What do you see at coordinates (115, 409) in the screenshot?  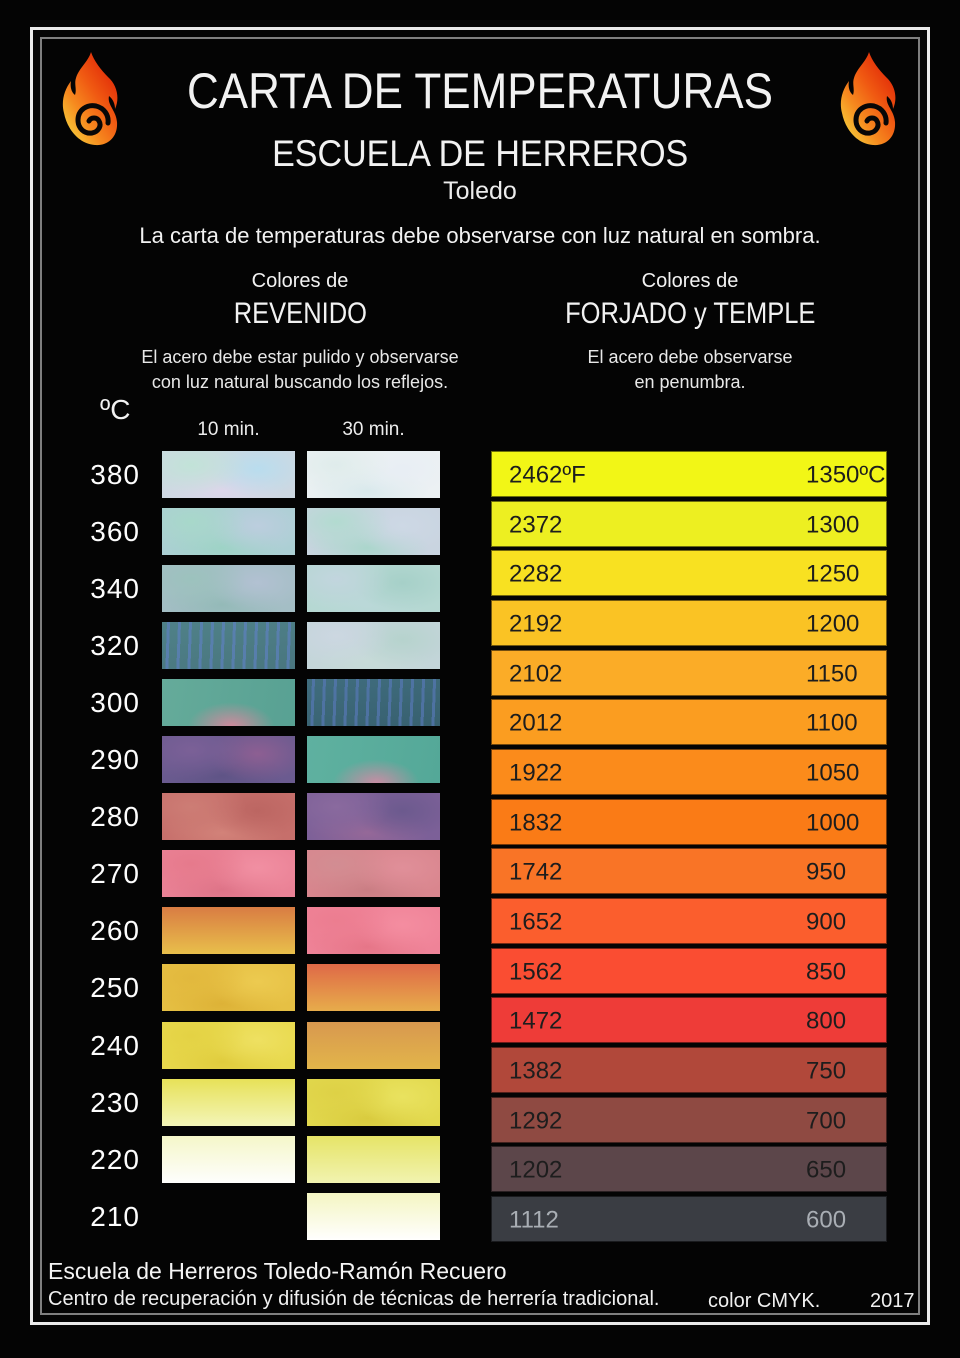 I see `celsius-axis-label: ºC` at bounding box center [115, 409].